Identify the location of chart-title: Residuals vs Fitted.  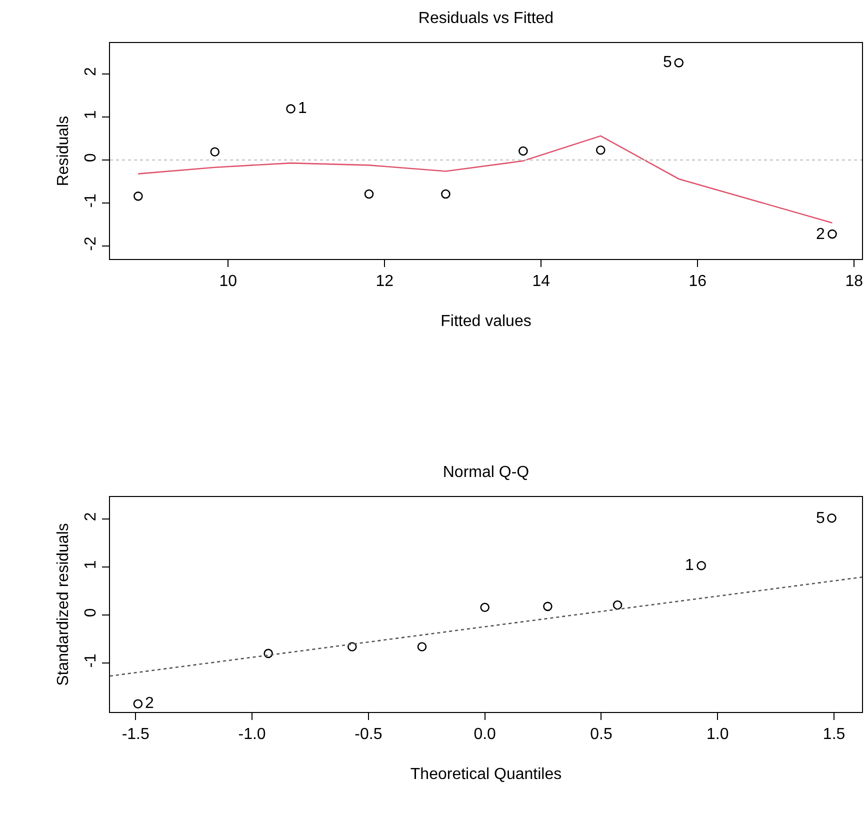
(486, 18).